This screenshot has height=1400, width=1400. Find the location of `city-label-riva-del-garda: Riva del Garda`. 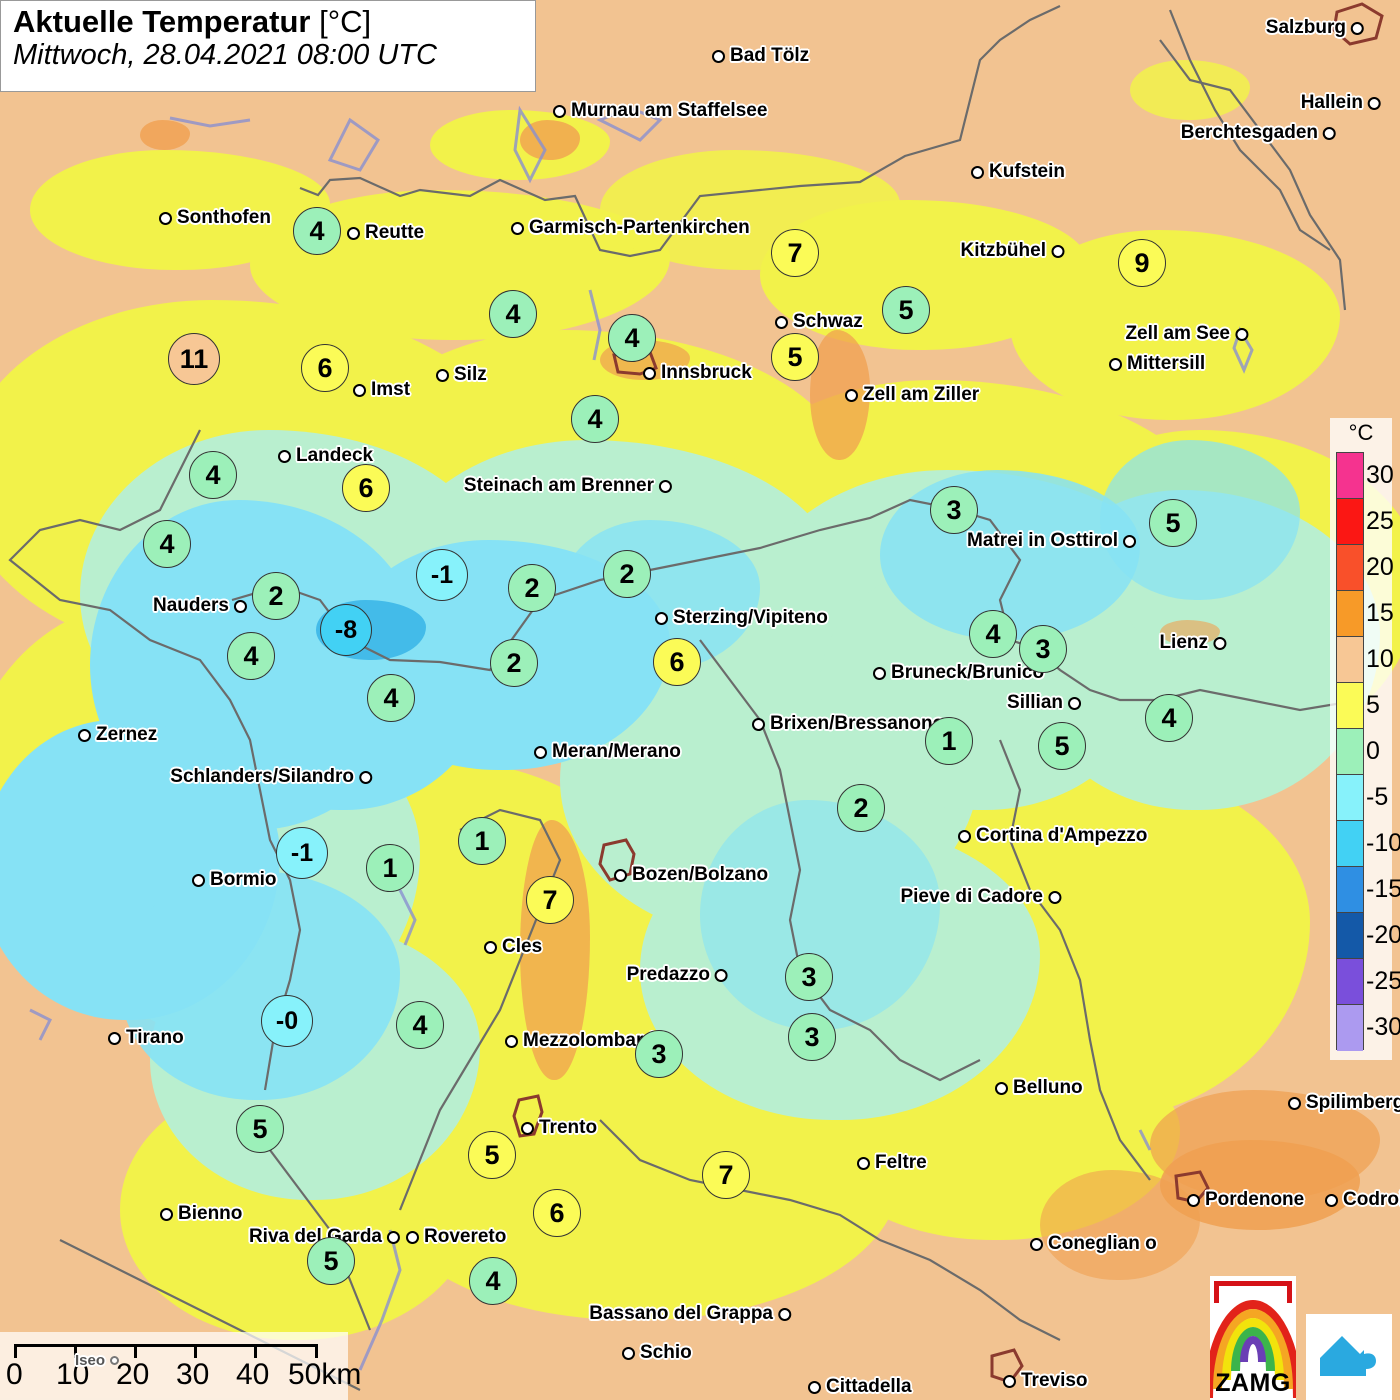

city-label-riva-del-garda: Riva del Garda is located at coordinates (324, 1237).